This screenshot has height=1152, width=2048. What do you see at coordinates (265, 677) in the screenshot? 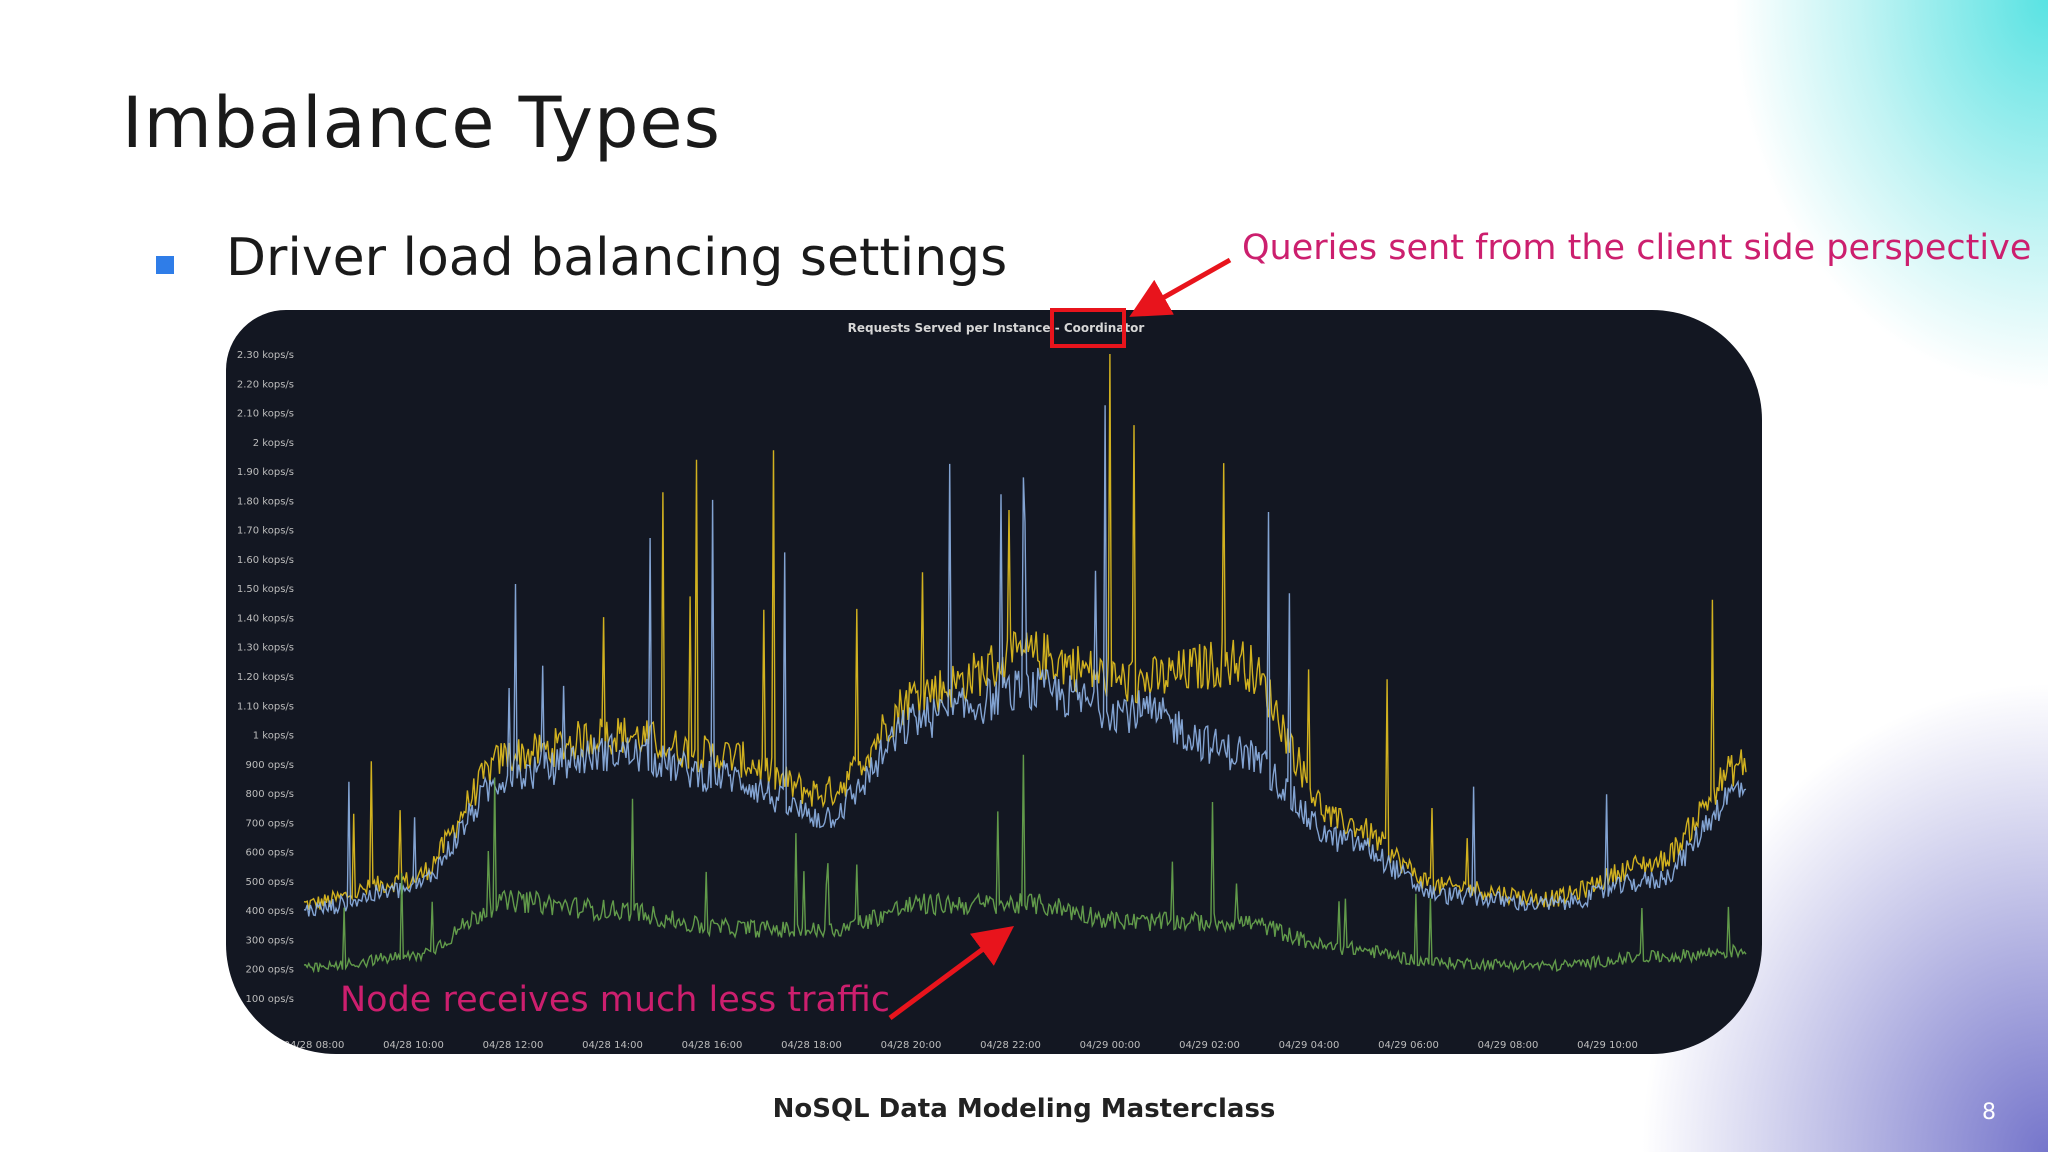
I see `y-tick-label: 1.20 kops/s` at bounding box center [265, 677].